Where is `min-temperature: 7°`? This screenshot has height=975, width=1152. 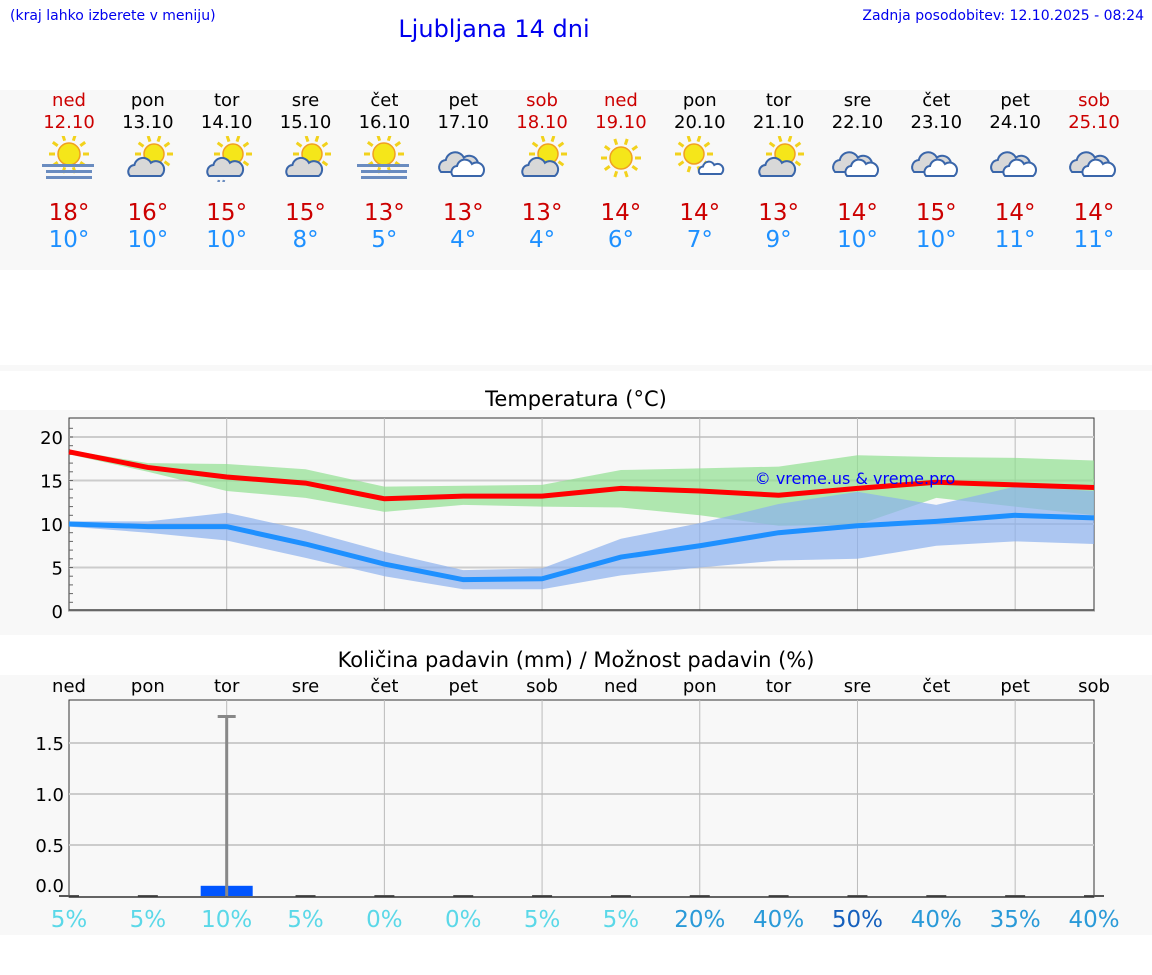 min-temperature: 7° is located at coordinates (699, 240).